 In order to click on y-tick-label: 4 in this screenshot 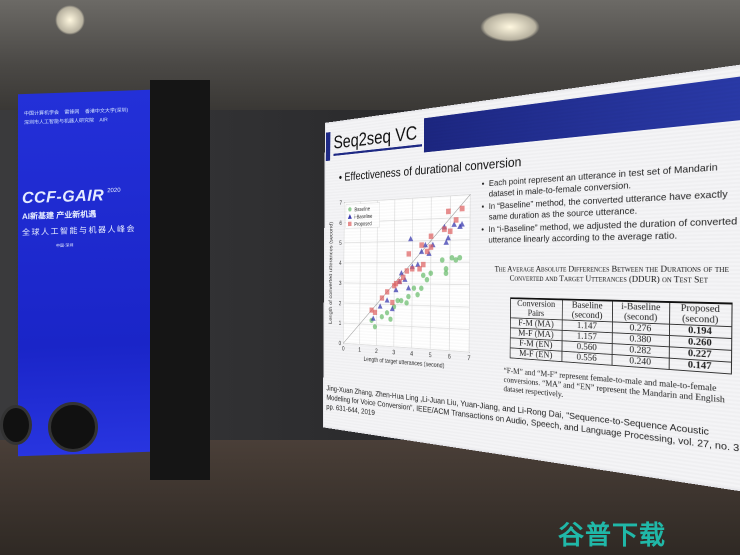, I will do `click(340, 263)`.